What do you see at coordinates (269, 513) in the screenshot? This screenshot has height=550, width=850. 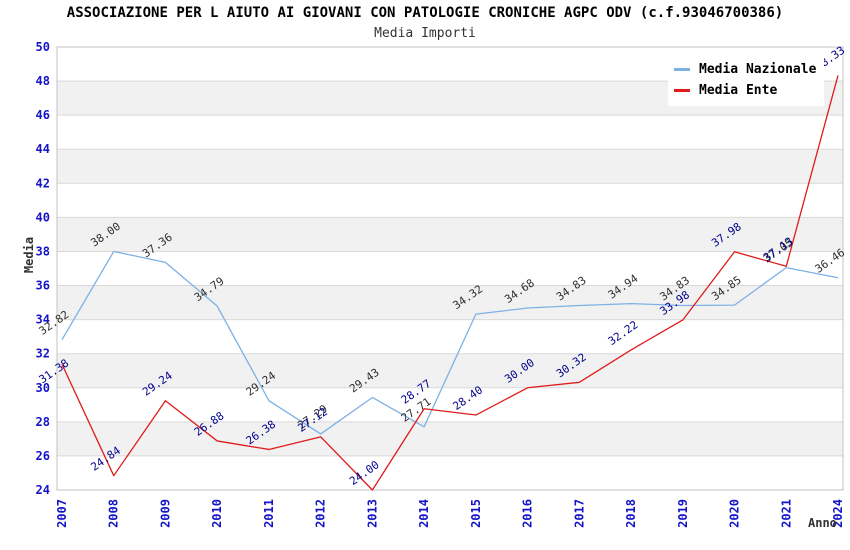 I see `x-tick-label: 2011` at bounding box center [269, 513].